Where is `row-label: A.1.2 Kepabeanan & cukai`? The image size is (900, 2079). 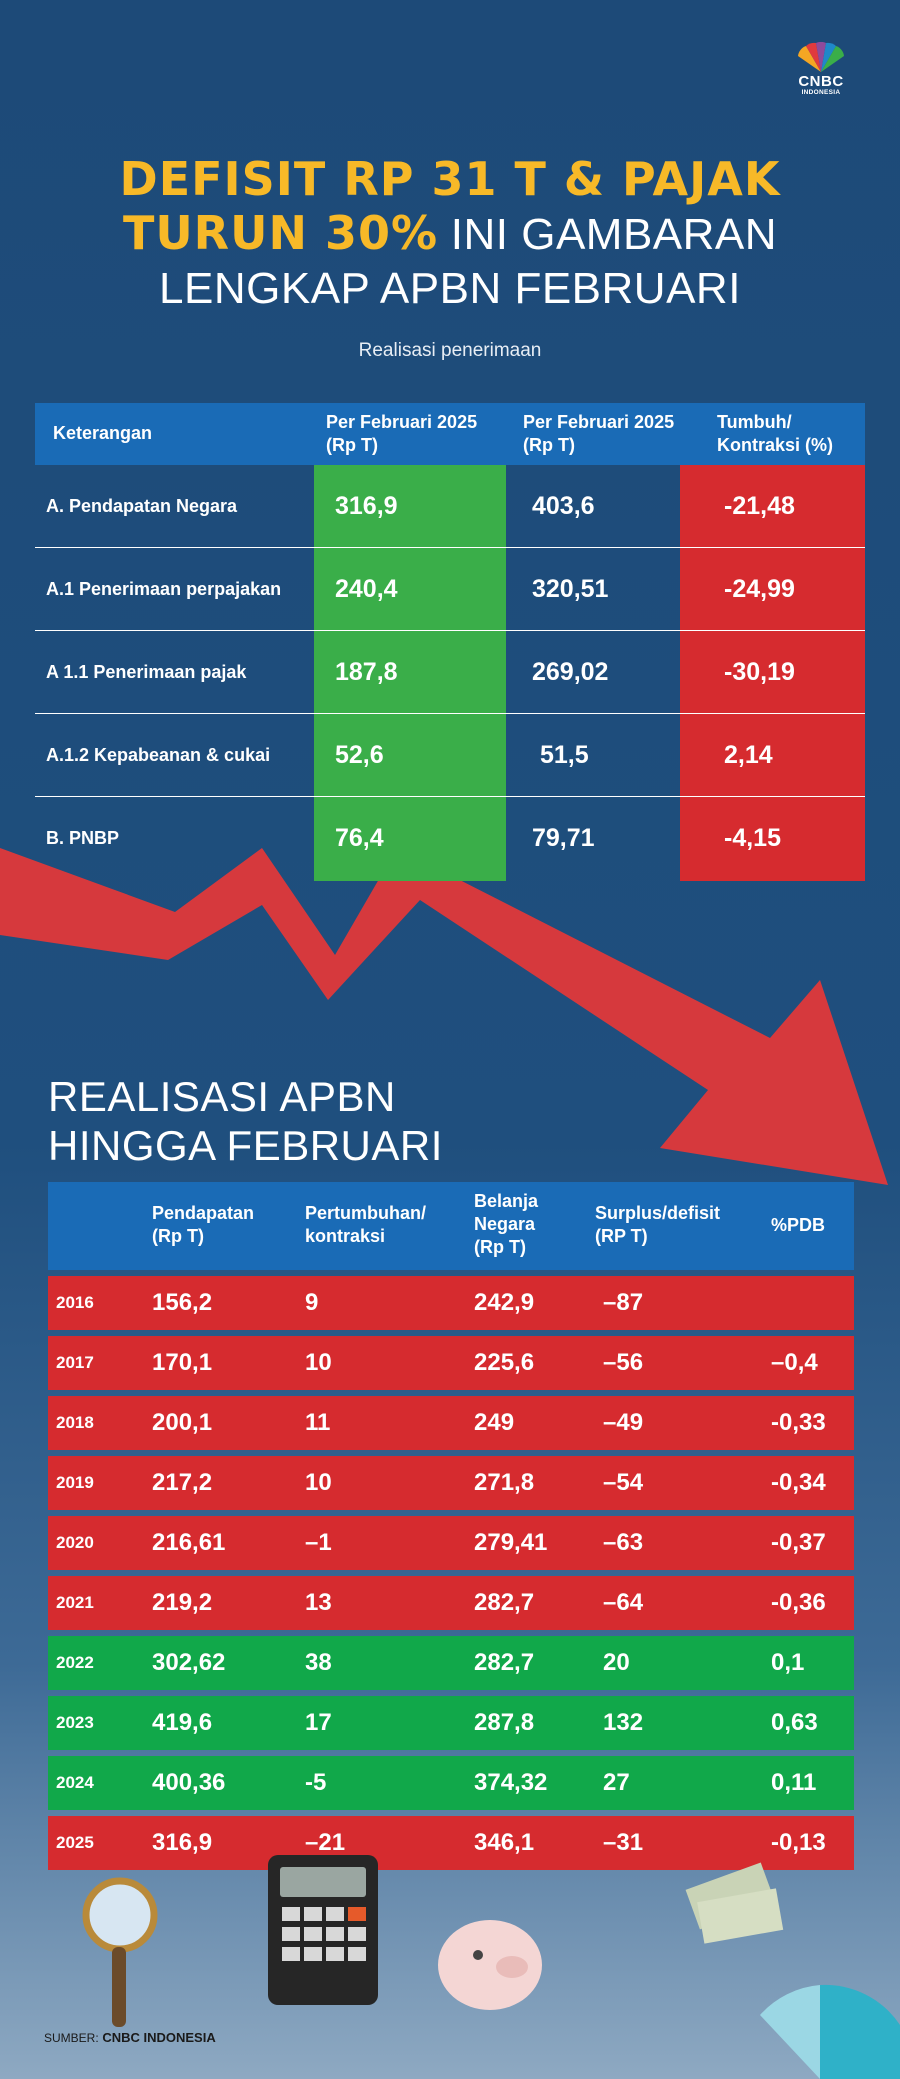 row-label: A.1.2 Kepabeanan & cukai is located at coordinates (158, 755).